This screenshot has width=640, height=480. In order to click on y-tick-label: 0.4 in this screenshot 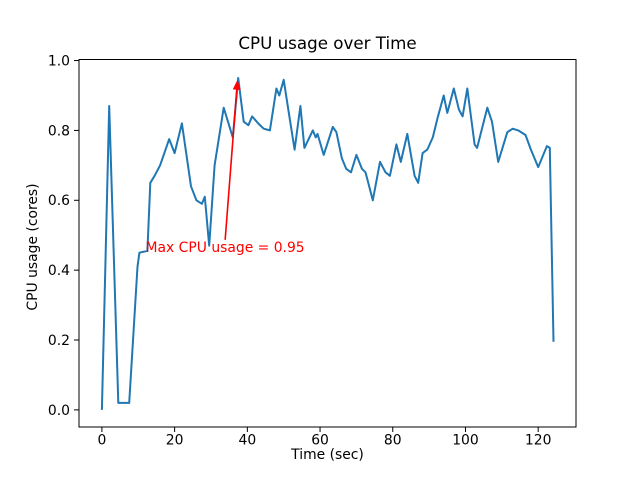, I will do `click(59, 271)`.